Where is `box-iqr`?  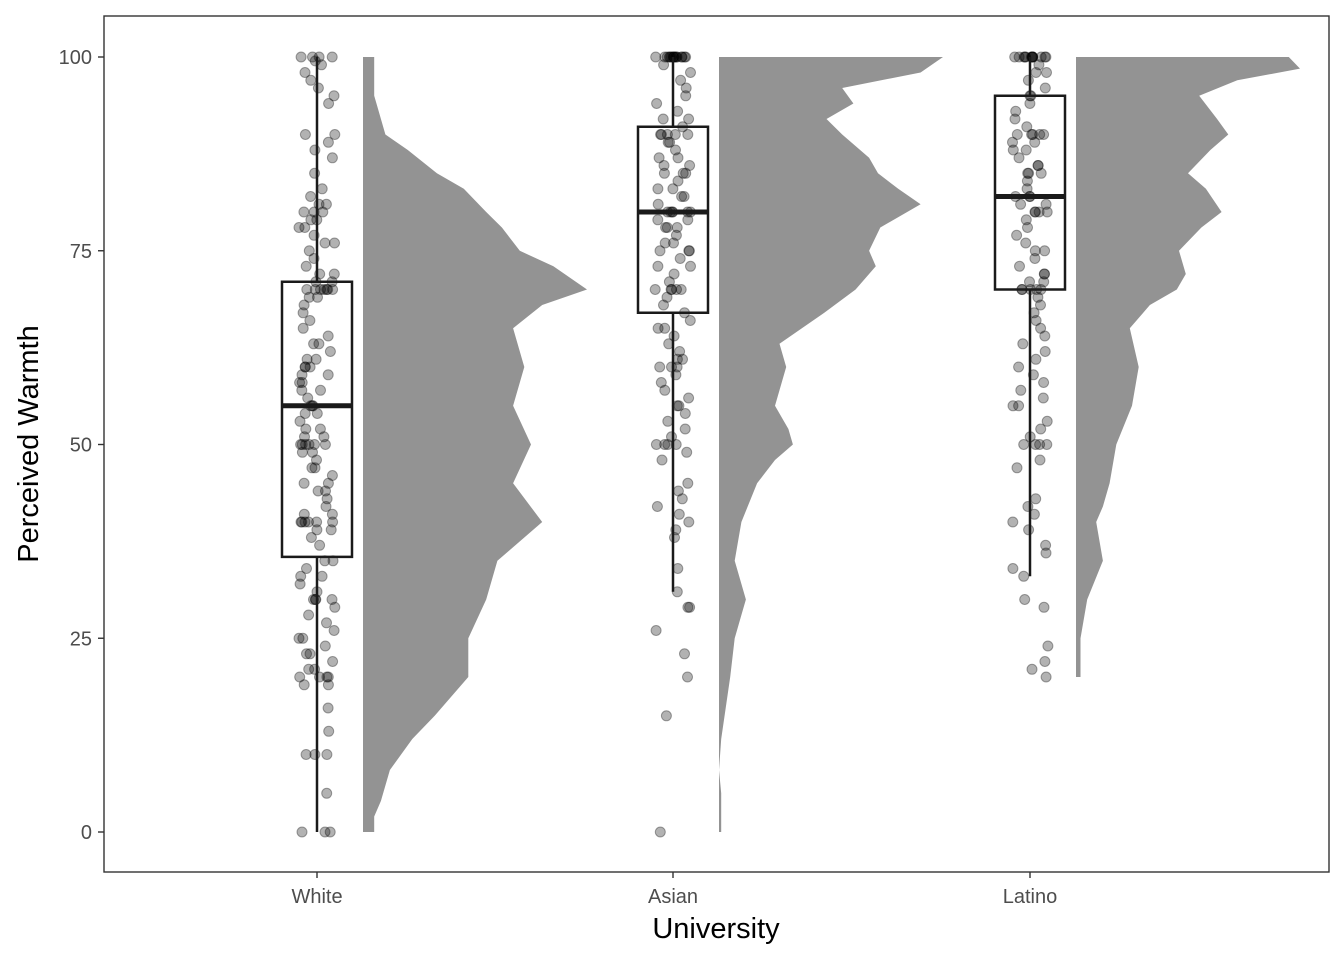
box-iqr is located at coordinates (673, 219).